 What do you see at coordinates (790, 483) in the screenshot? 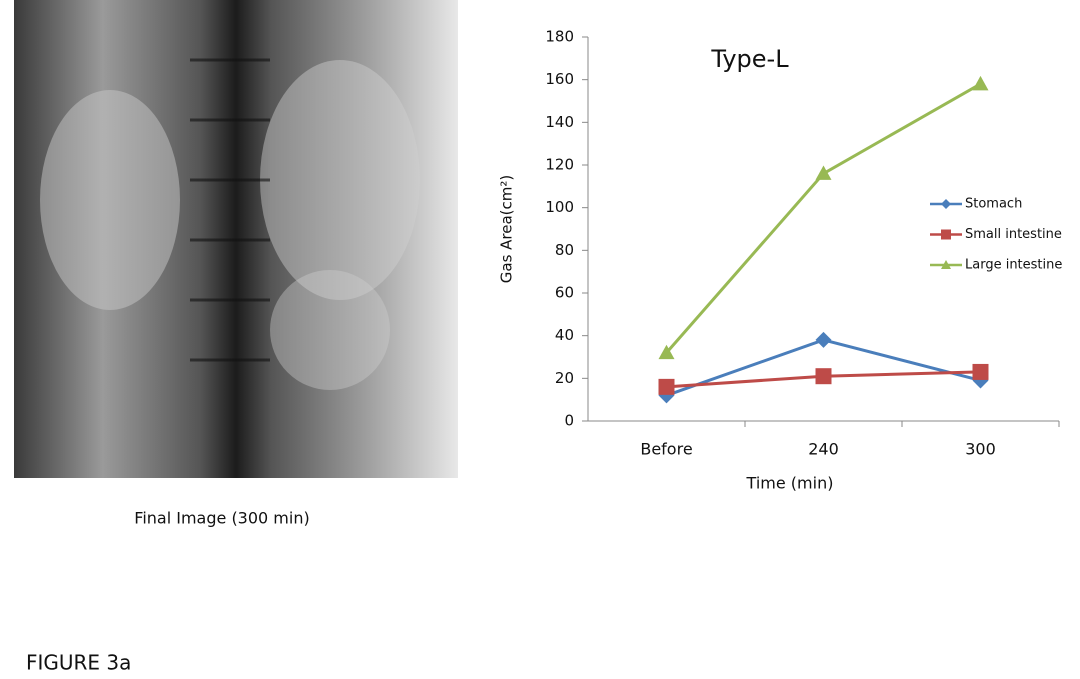
I see `x-axis-label: Time (min)` at bounding box center [790, 483].